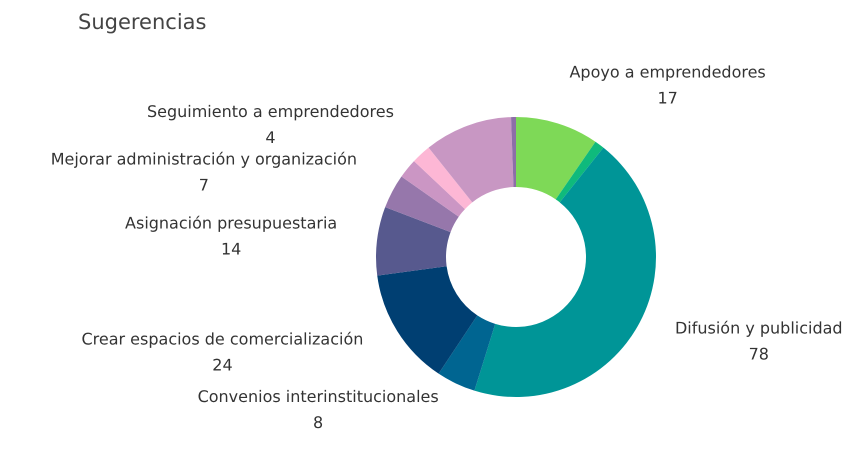  I want to click on slice-label: Difusión y publicidad, so click(758, 328).